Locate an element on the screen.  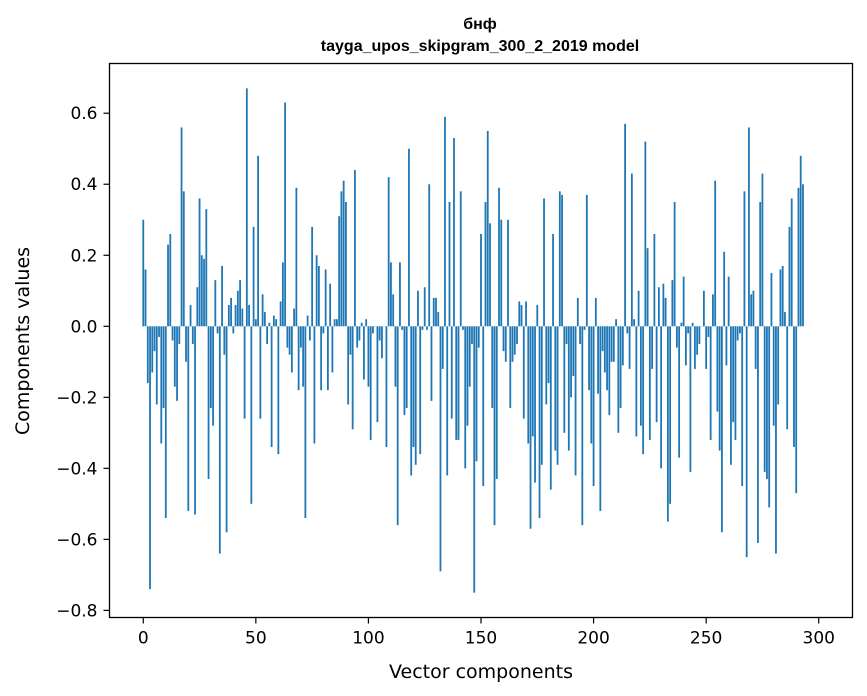
y-axis-label: Components values is located at coordinates (23, 341).